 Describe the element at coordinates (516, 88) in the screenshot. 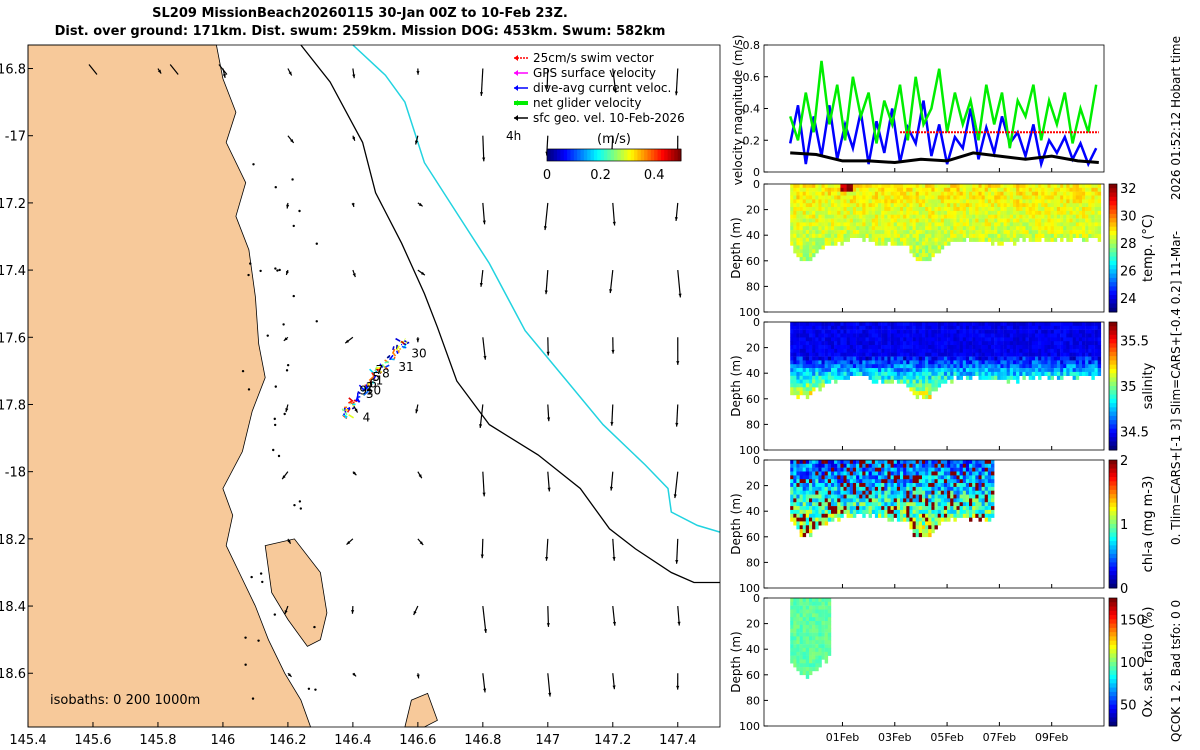

I see `legend-arrowhead` at that location.